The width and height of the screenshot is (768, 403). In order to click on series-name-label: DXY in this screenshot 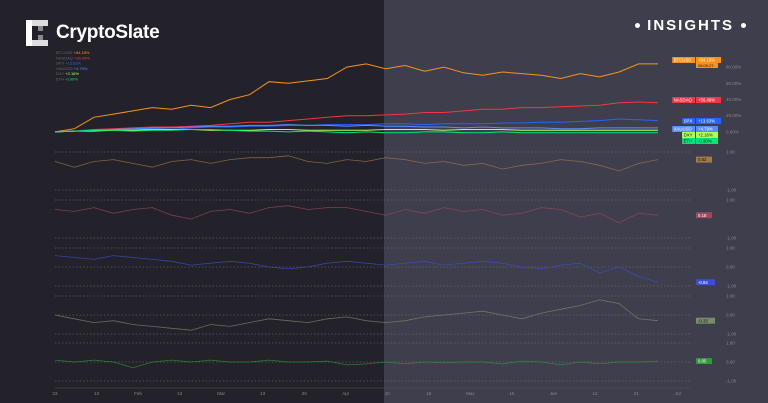, I will do `click(688, 135)`.